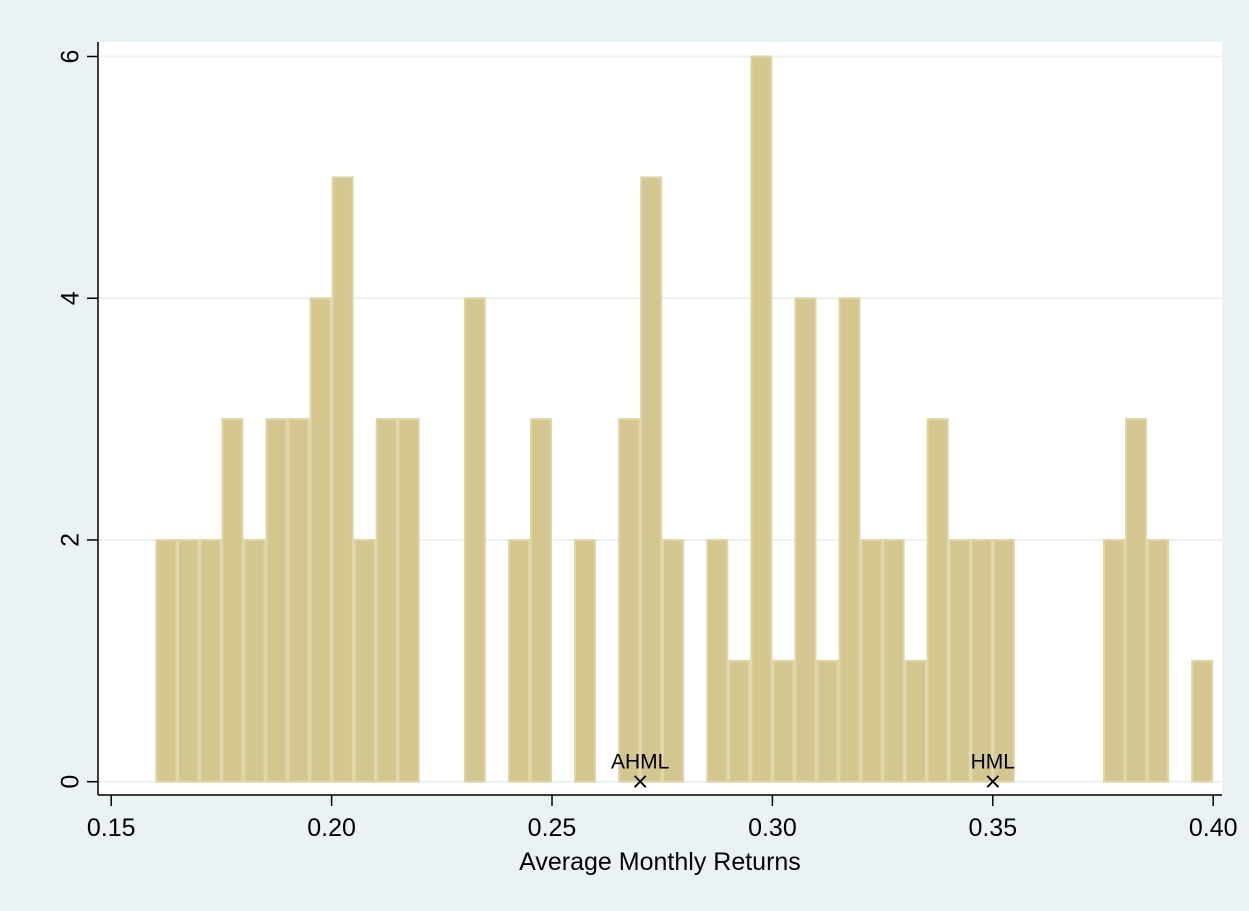  I want to click on x-tick-label: 0.15, so click(111, 828).